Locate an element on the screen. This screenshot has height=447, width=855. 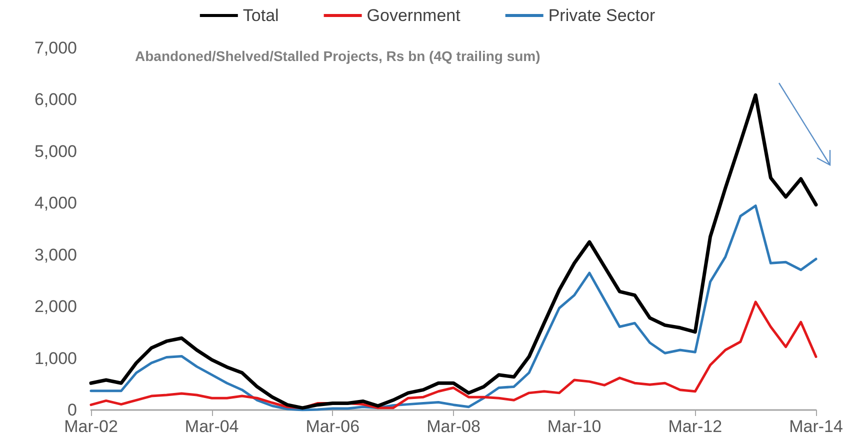
x-tick-label: Mar-04 is located at coordinates (211, 426).